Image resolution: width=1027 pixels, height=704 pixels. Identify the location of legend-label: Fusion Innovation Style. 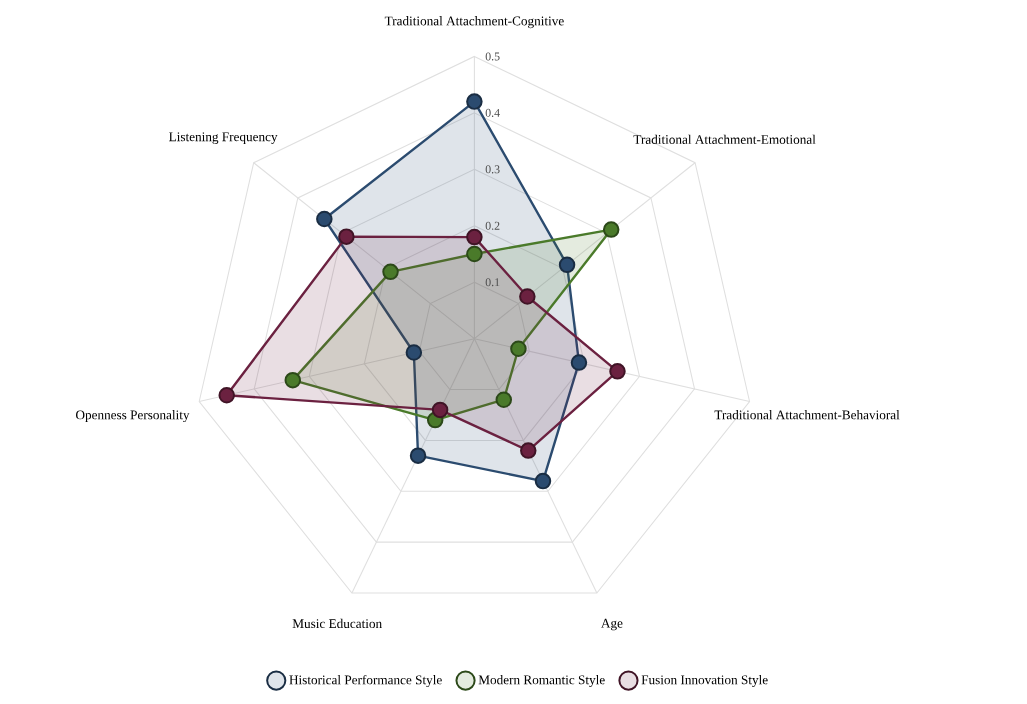
(704, 680).